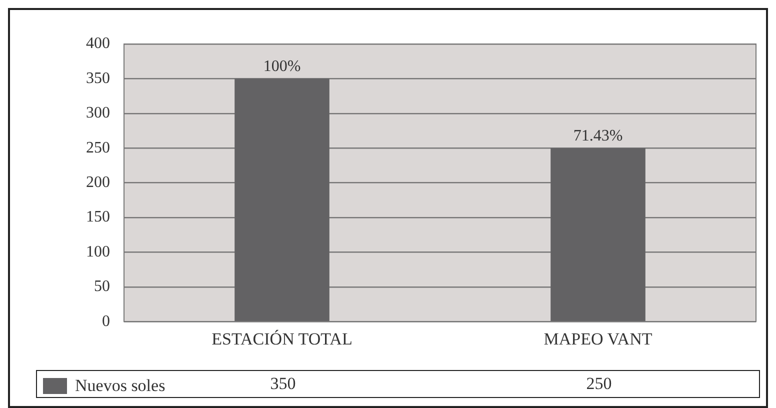 The image size is (776, 408). What do you see at coordinates (98, 113) in the screenshot?
I see `y-tick-label: 300` at bounding box center [98, 113].